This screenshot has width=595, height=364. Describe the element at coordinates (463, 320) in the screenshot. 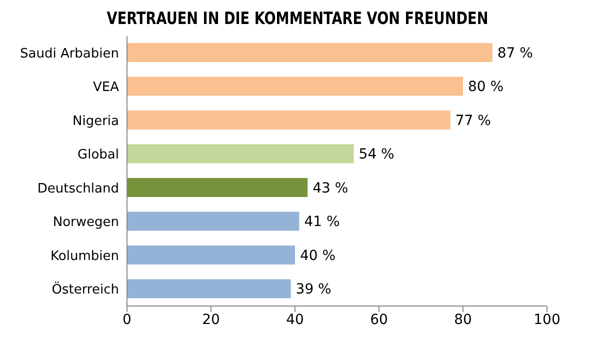

I see `x-tick-label: 80` at that location.